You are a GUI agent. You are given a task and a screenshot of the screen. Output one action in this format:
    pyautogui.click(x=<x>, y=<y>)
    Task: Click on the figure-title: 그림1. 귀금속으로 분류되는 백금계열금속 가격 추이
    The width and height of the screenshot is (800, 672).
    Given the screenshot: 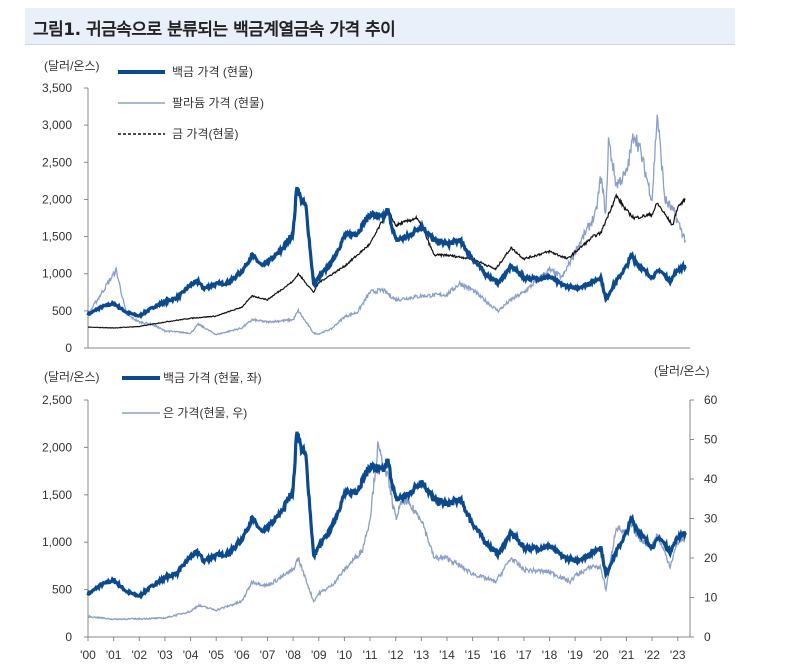 What is the action you would take?
    pyautogui.click(x=214, y=30)
    